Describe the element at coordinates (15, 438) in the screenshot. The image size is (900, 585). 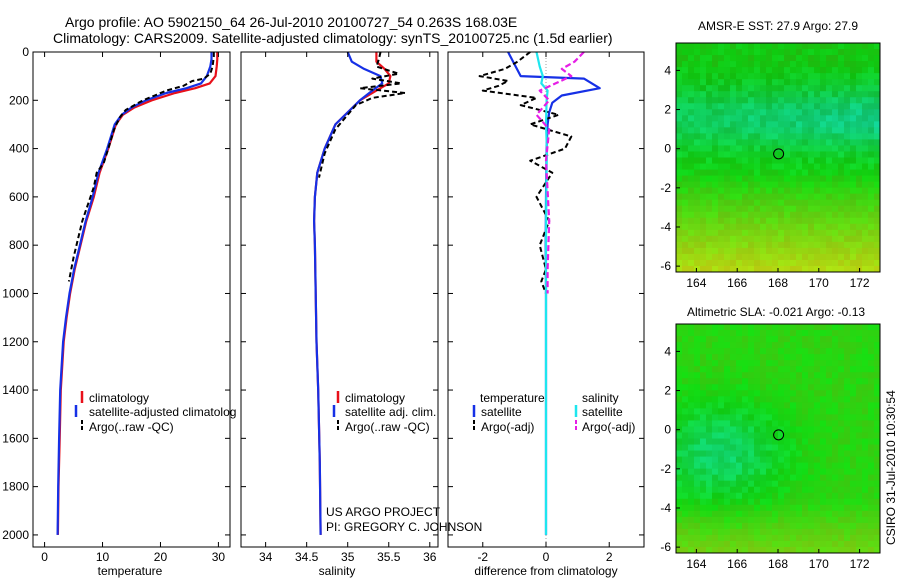
I see `ytick-label: 1600` at that location.